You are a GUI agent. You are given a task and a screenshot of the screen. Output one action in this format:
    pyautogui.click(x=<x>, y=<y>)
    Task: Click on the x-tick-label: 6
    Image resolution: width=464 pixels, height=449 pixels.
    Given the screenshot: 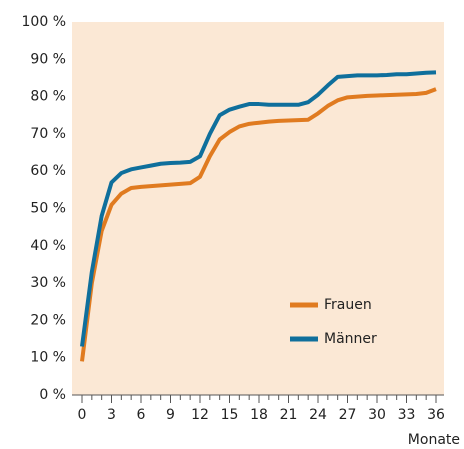 What is the action you would take?
    pyautogui.click(x=141, y=415)
    